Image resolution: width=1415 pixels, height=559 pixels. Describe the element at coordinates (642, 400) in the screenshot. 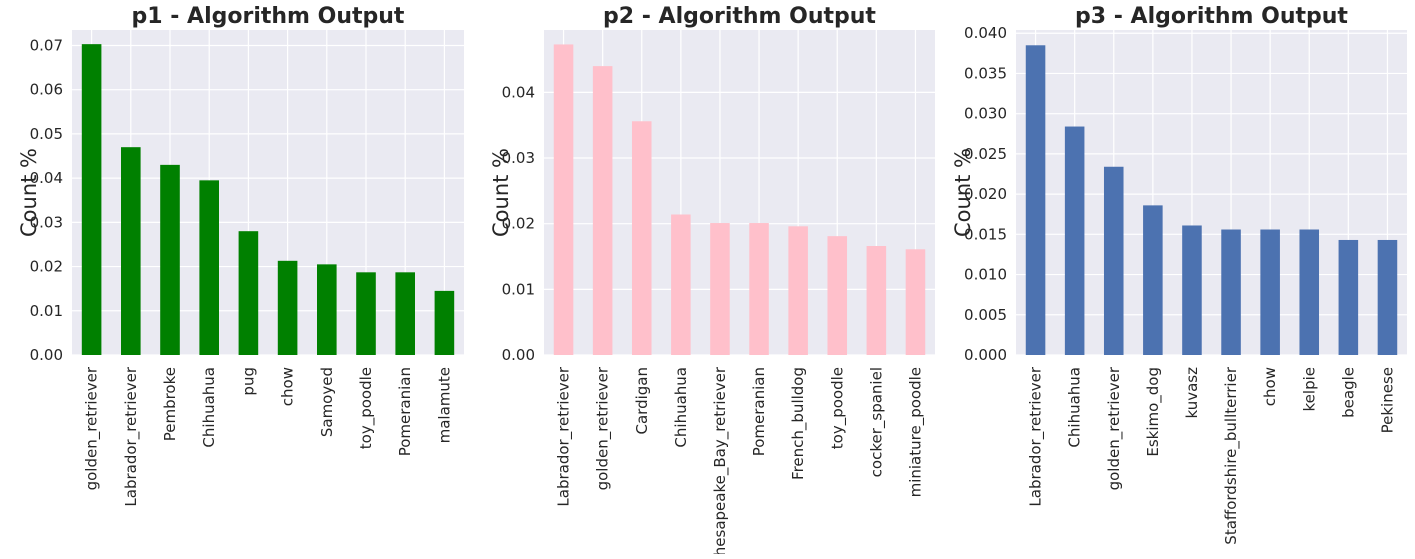

I see `x-tick-label: Cardigan` at that location.